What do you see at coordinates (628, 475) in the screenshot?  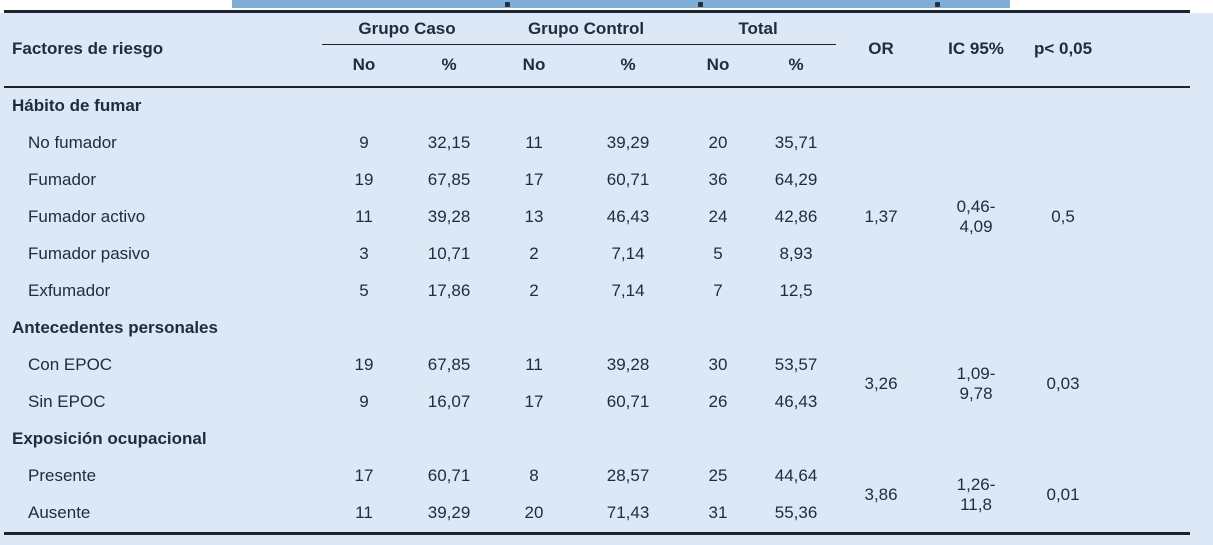 I see `cell-control-pct: 28,57` at bounding box center [628, 475].